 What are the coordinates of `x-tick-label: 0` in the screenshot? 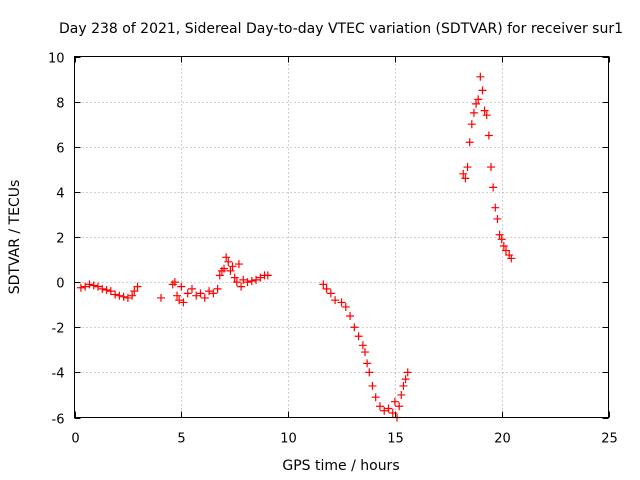 It's located at (75, 439).